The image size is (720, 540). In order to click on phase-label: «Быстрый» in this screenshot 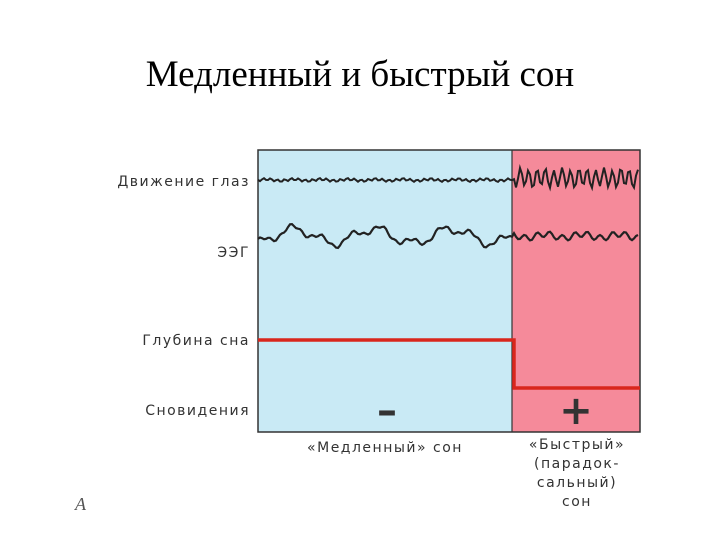, I will do `click(577, 445)`.